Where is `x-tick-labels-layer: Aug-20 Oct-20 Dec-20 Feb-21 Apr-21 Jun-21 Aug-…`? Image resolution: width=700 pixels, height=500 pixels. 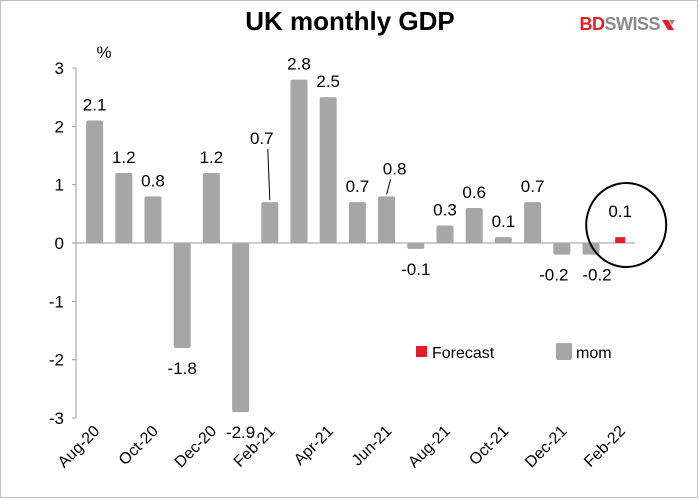
x-tick-labels-layer: Aug-20 Oct-20 Dec-20 Feb-21 Apr-21 Jun-21 Aug-… is located at coordinates (342, 447).